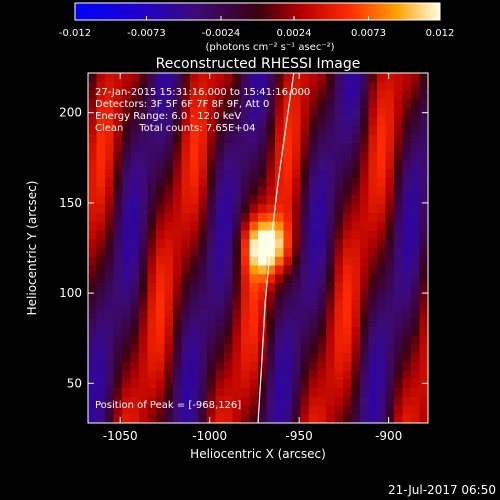 This screenshot has width=500, height=500. What do you see at coordinates (442, 490) in the screenshot?
I see `footer-timestamp: 21-Jul-2017 06:50` at bounding box center [442, 490].